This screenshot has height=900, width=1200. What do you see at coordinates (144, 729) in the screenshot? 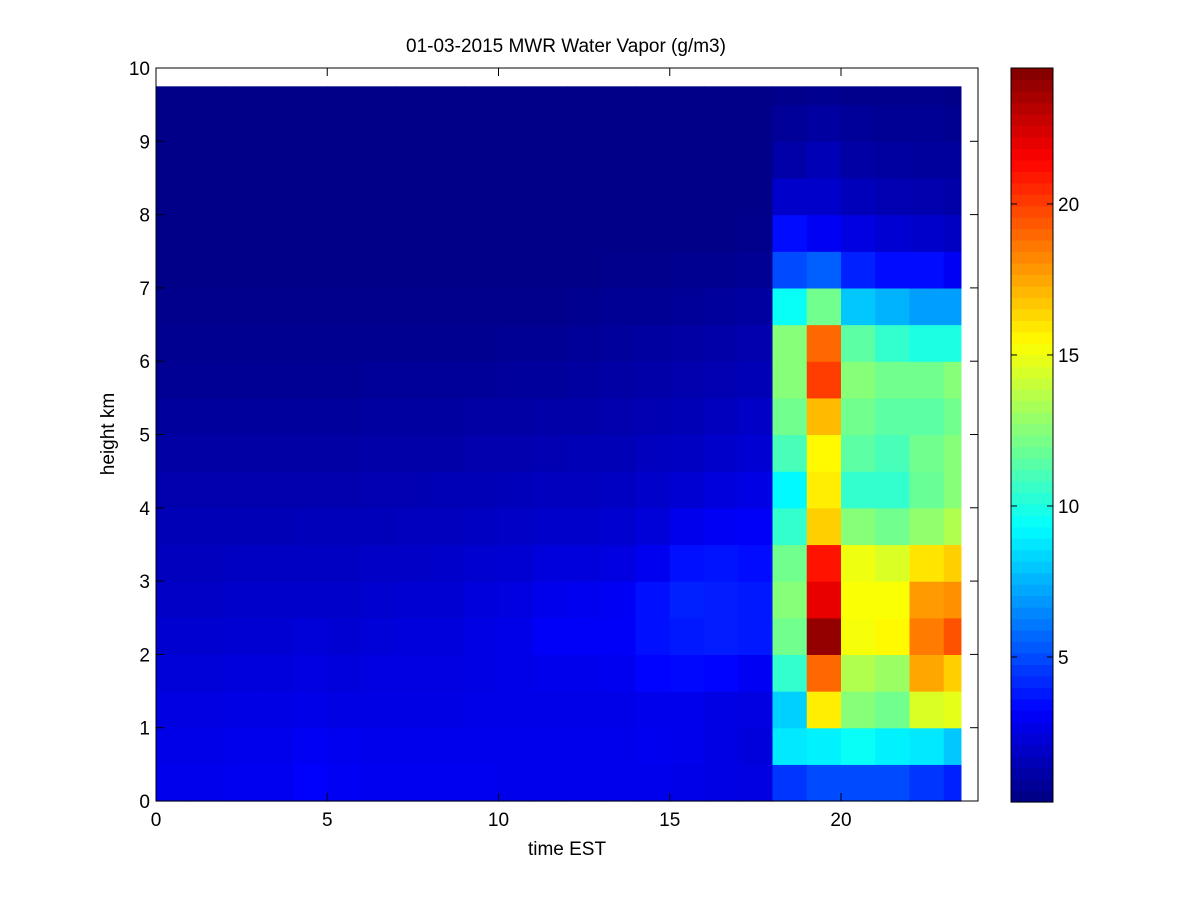
I see `y-tick-label: 1` at bounding box center [144, 729].